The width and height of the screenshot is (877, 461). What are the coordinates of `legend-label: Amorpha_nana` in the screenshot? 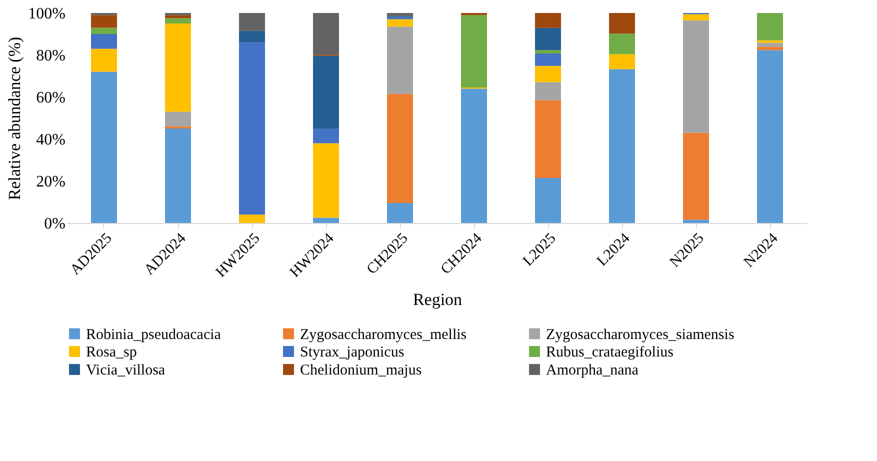 It's located at (592, 370).